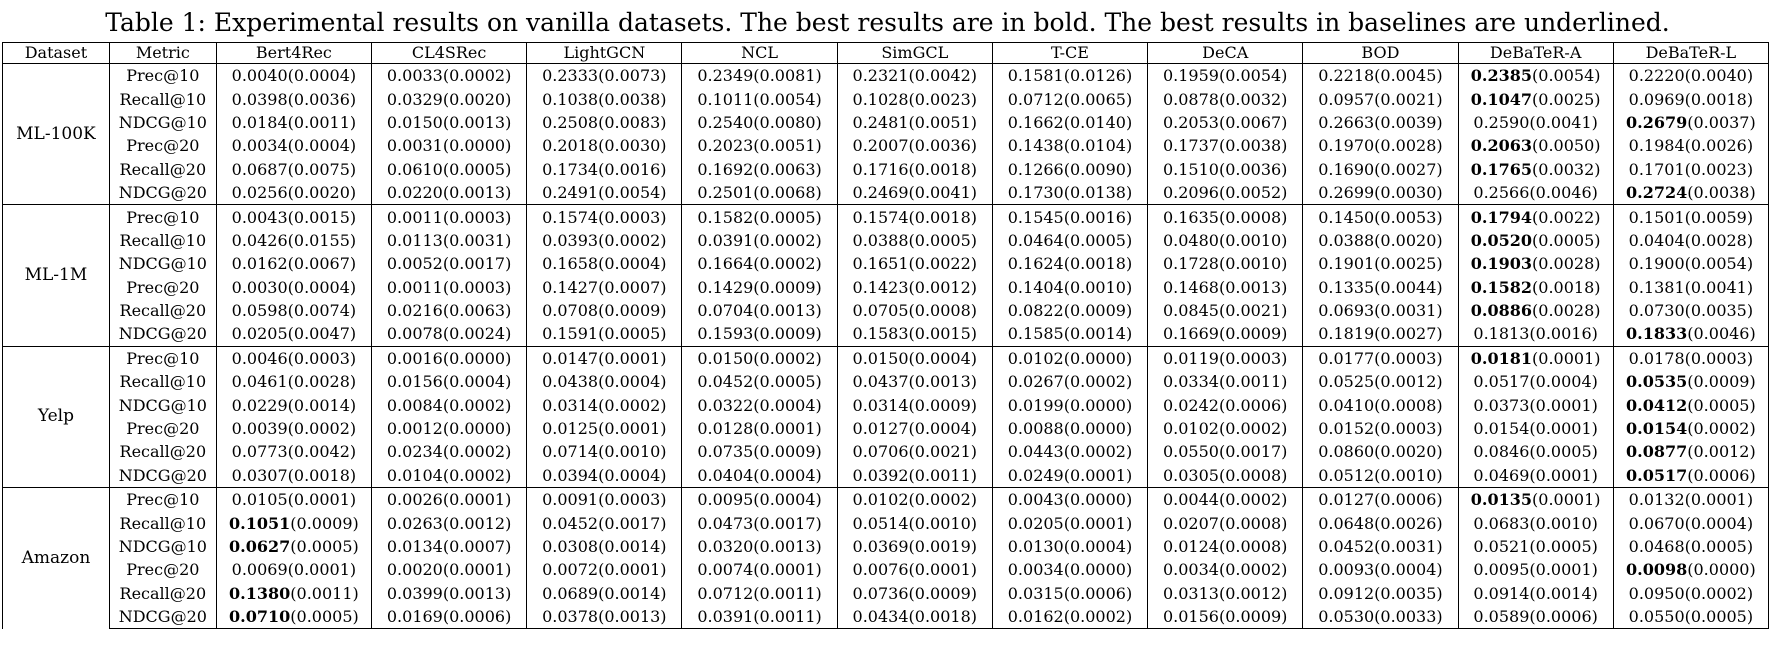 The image size is (1773, 653). What do you see at coordinates (1535, 53) in the screenshot?
I see `header-debater-a: DeBaTeR-A` at bounding box center [1535, 53].